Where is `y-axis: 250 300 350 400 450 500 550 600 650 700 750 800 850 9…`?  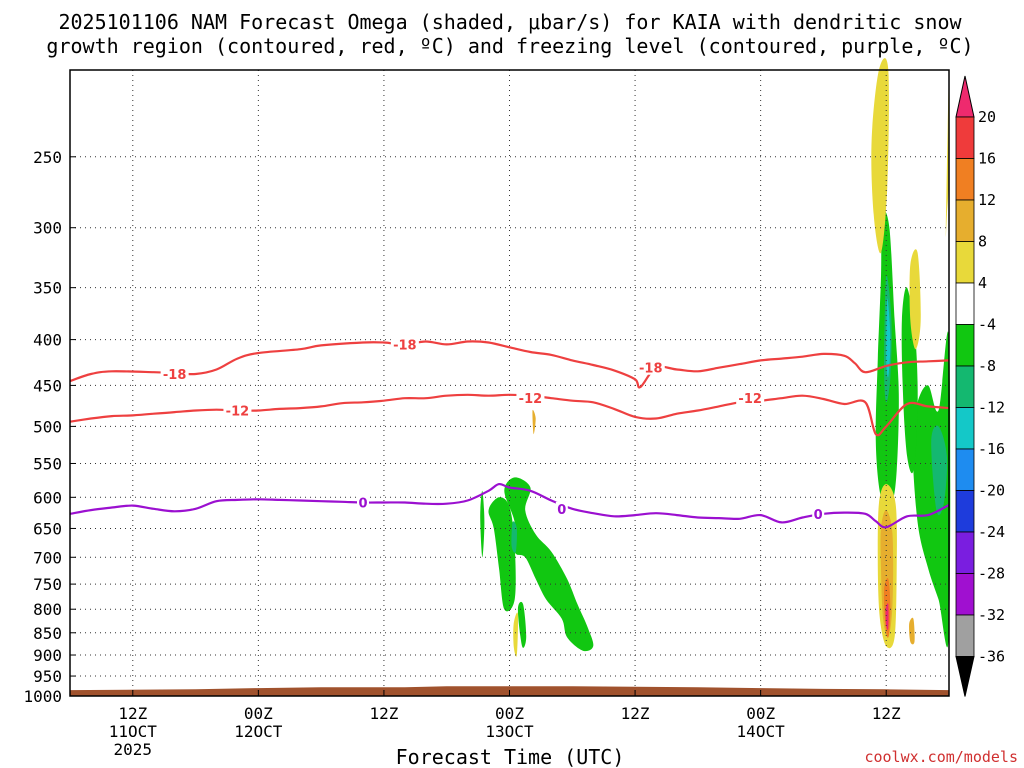
y-axis: 250 300 350 400 450 500 550 600 650 700 750 800 850 9… is located at coordinates (49, 427).